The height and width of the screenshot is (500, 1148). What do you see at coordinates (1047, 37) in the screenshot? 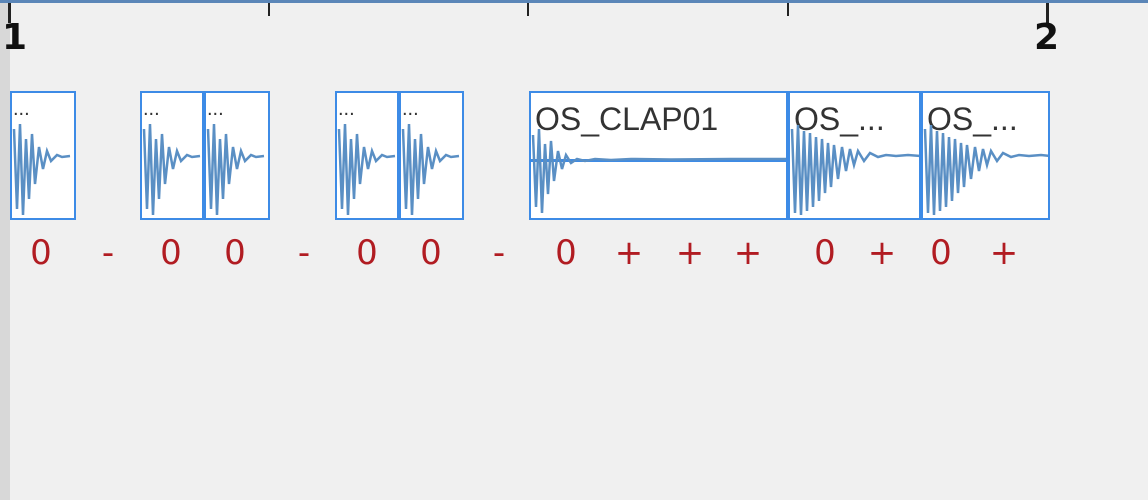
I see `bar-number-2: 2` at bounding box center [1047, 37].